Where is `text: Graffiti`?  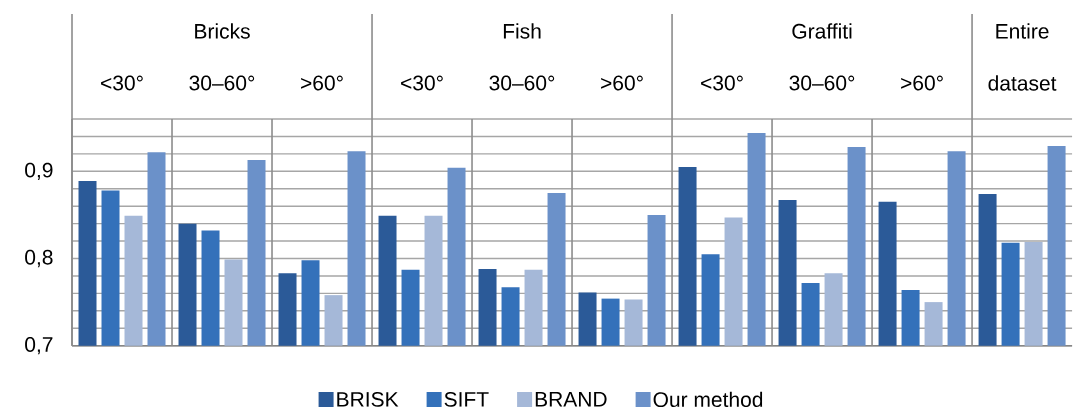 text: Graffiti is located at coordinates (822, 31).